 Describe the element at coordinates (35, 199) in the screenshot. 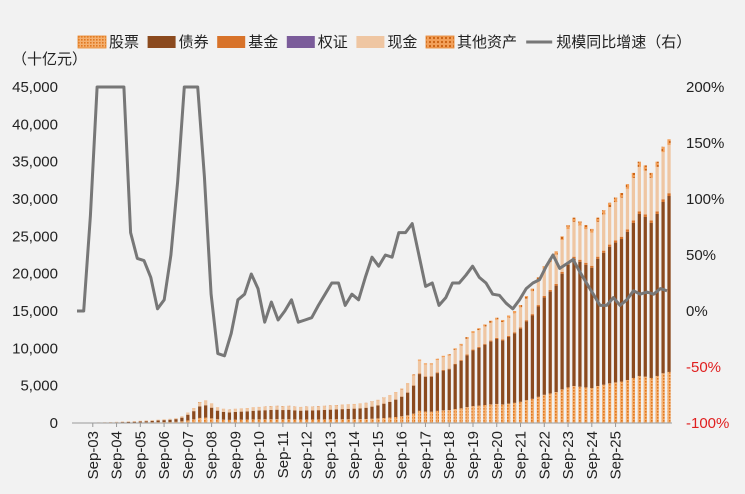

I see `y-left-tick-label: 30,000` at that location.